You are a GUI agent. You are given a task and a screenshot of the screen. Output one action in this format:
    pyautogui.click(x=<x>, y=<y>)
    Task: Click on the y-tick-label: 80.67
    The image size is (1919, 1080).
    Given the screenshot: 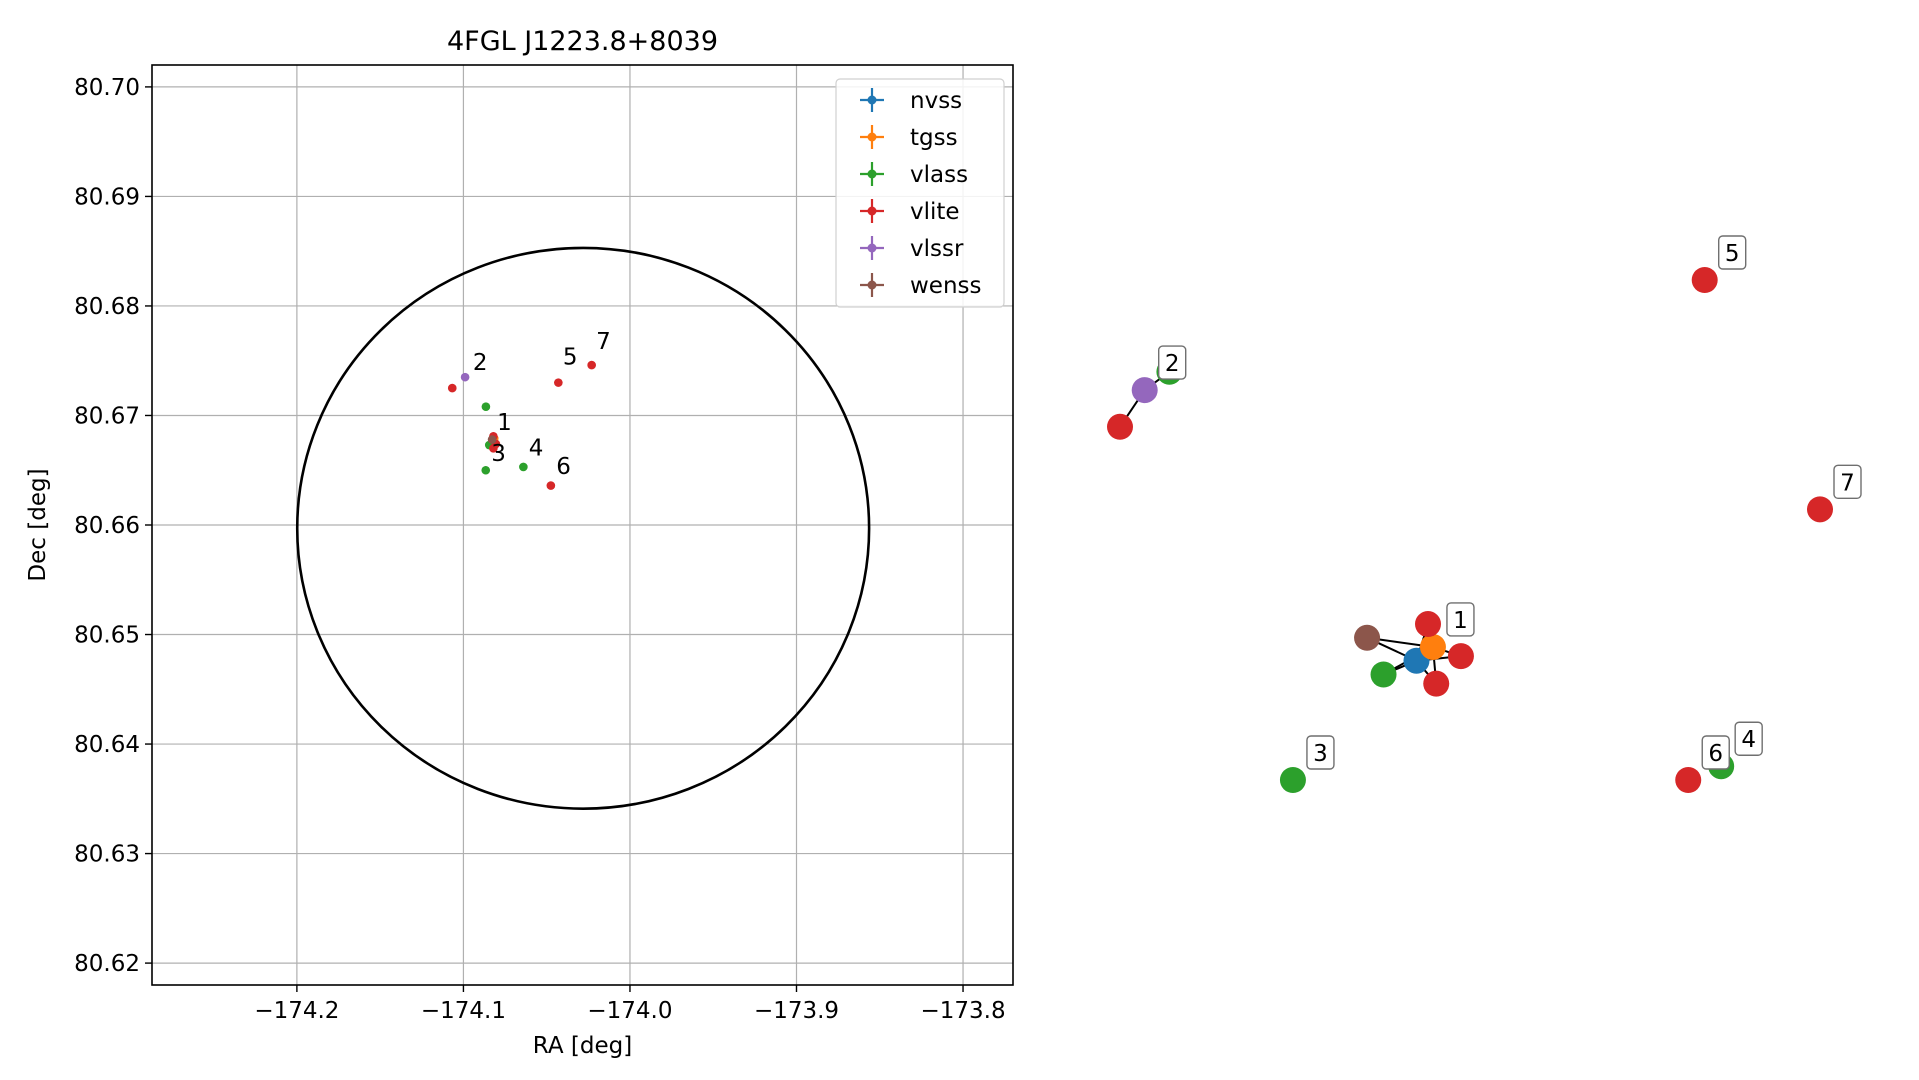 What is the action you would take?
    pyautogui.click(x=107, y=416)
    